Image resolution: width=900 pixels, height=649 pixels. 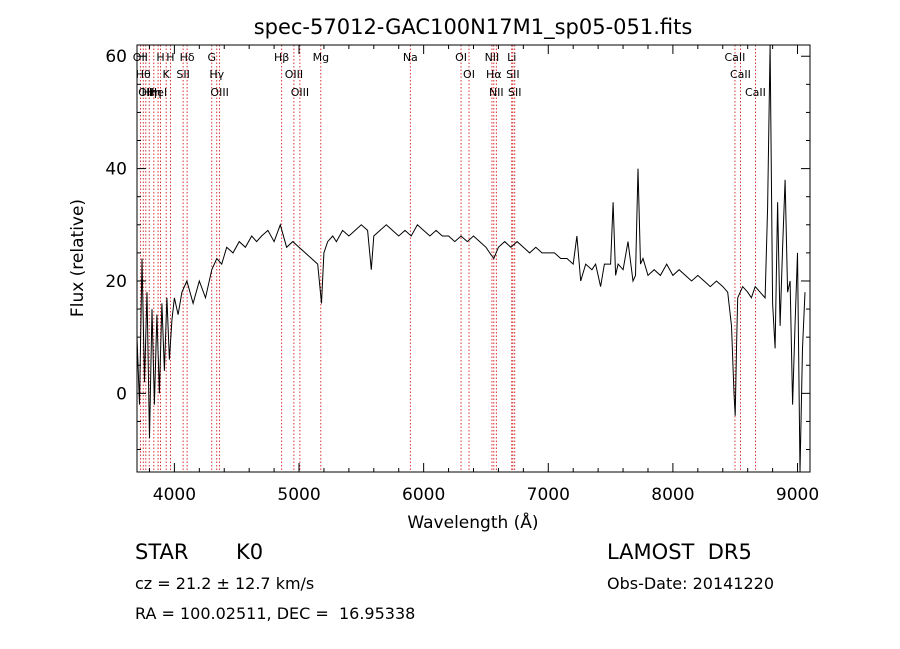 I want to click on x-tick-label: 4000, so click(x=174, y=495).